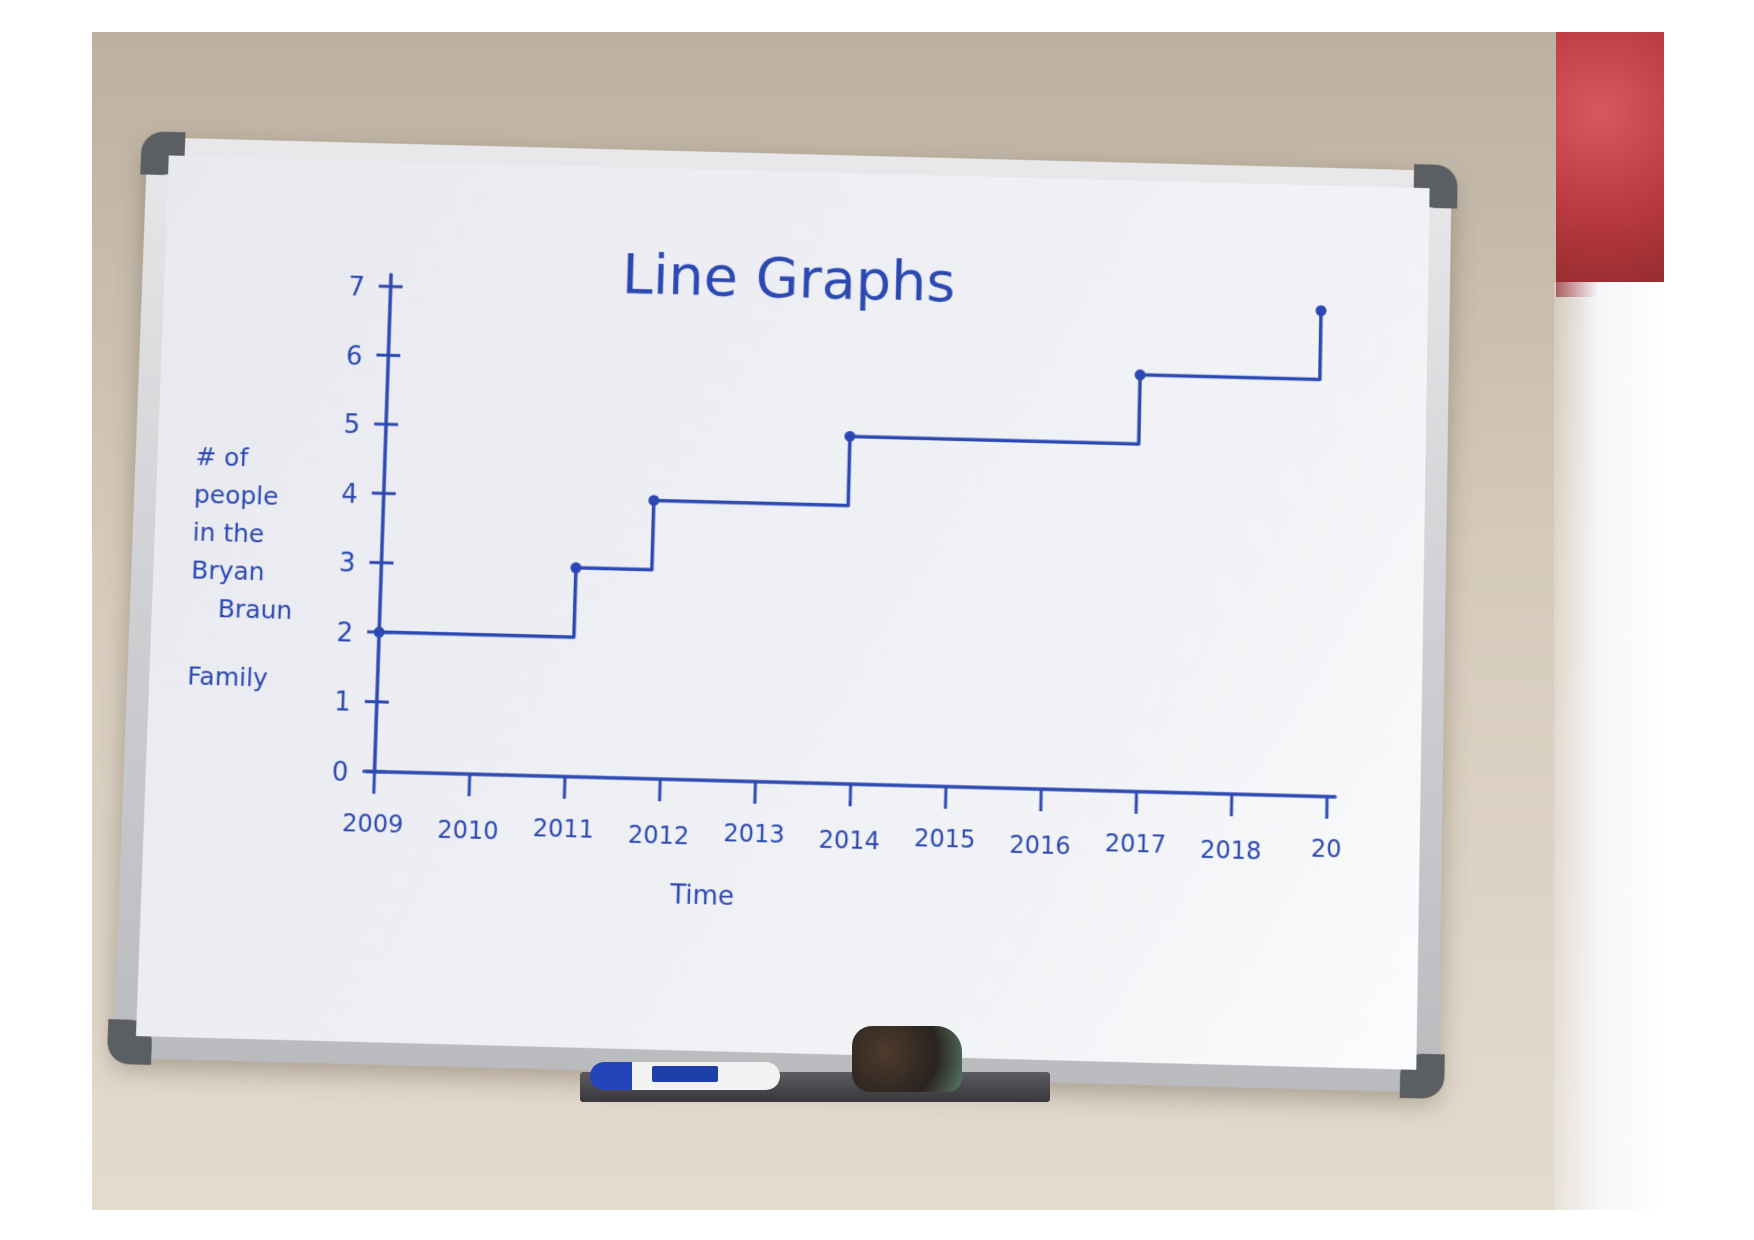 This screenshot has height=1240, width=1754. What do you see at coordinates (1326, 848) in the screenshot?
I see `x-tick-label: 20` at bounding box center [1326, 848].